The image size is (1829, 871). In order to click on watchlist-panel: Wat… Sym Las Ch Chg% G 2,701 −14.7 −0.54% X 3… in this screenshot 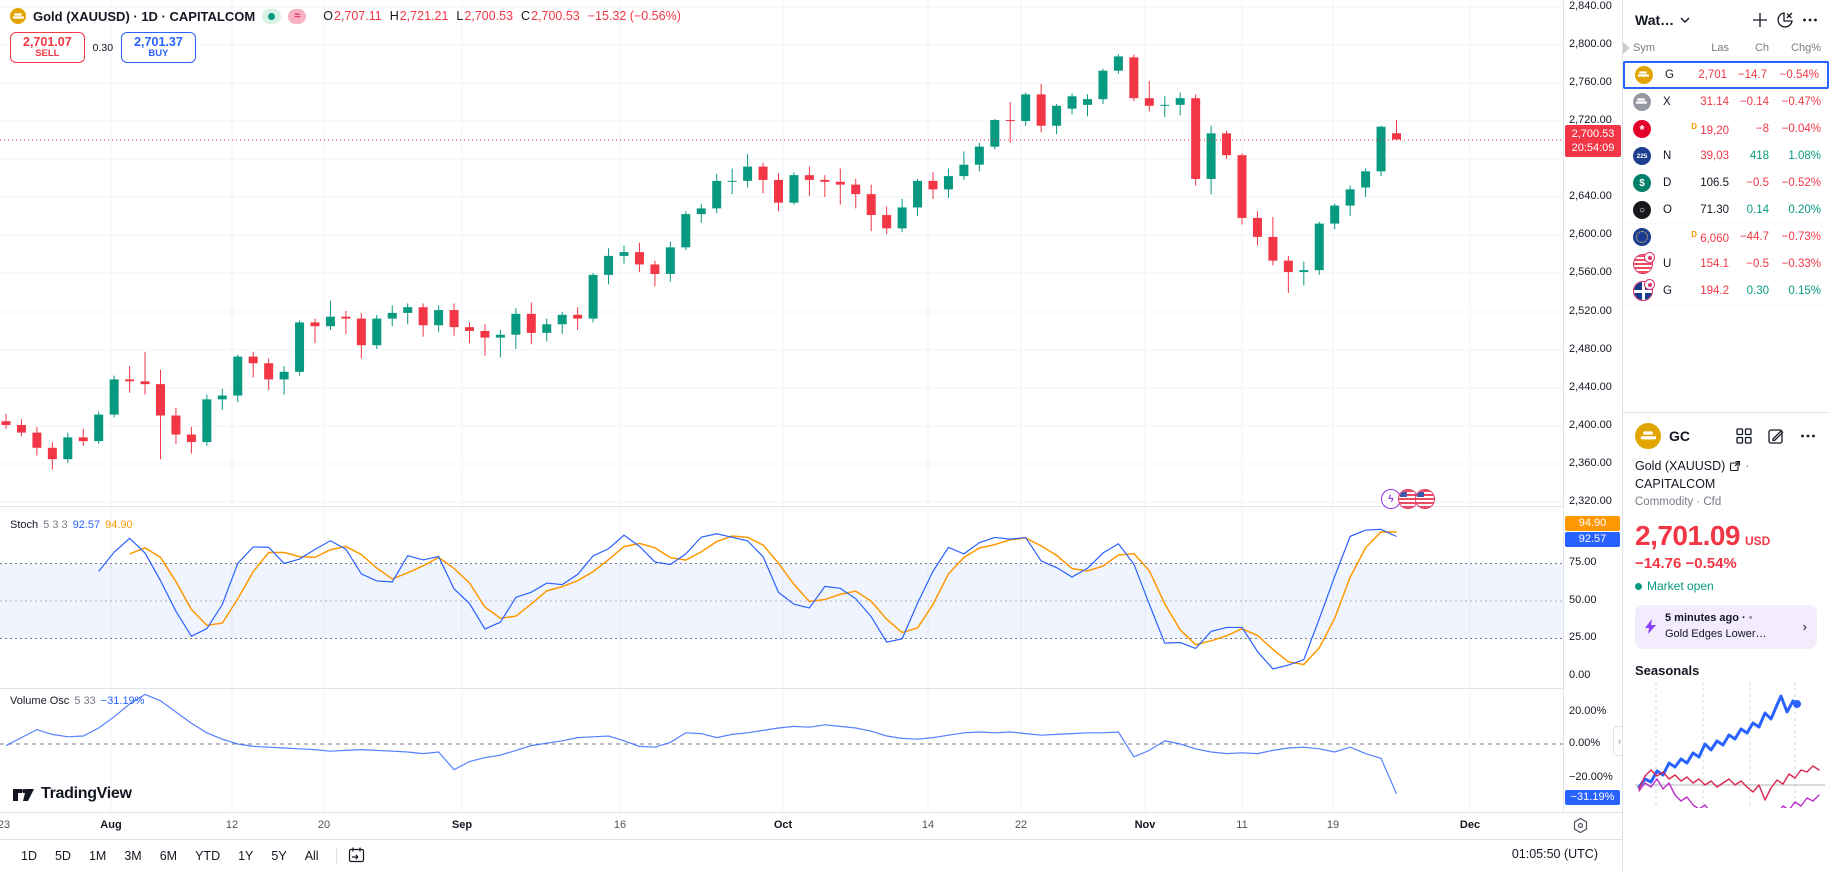, I will do `click(1725, 435)`.